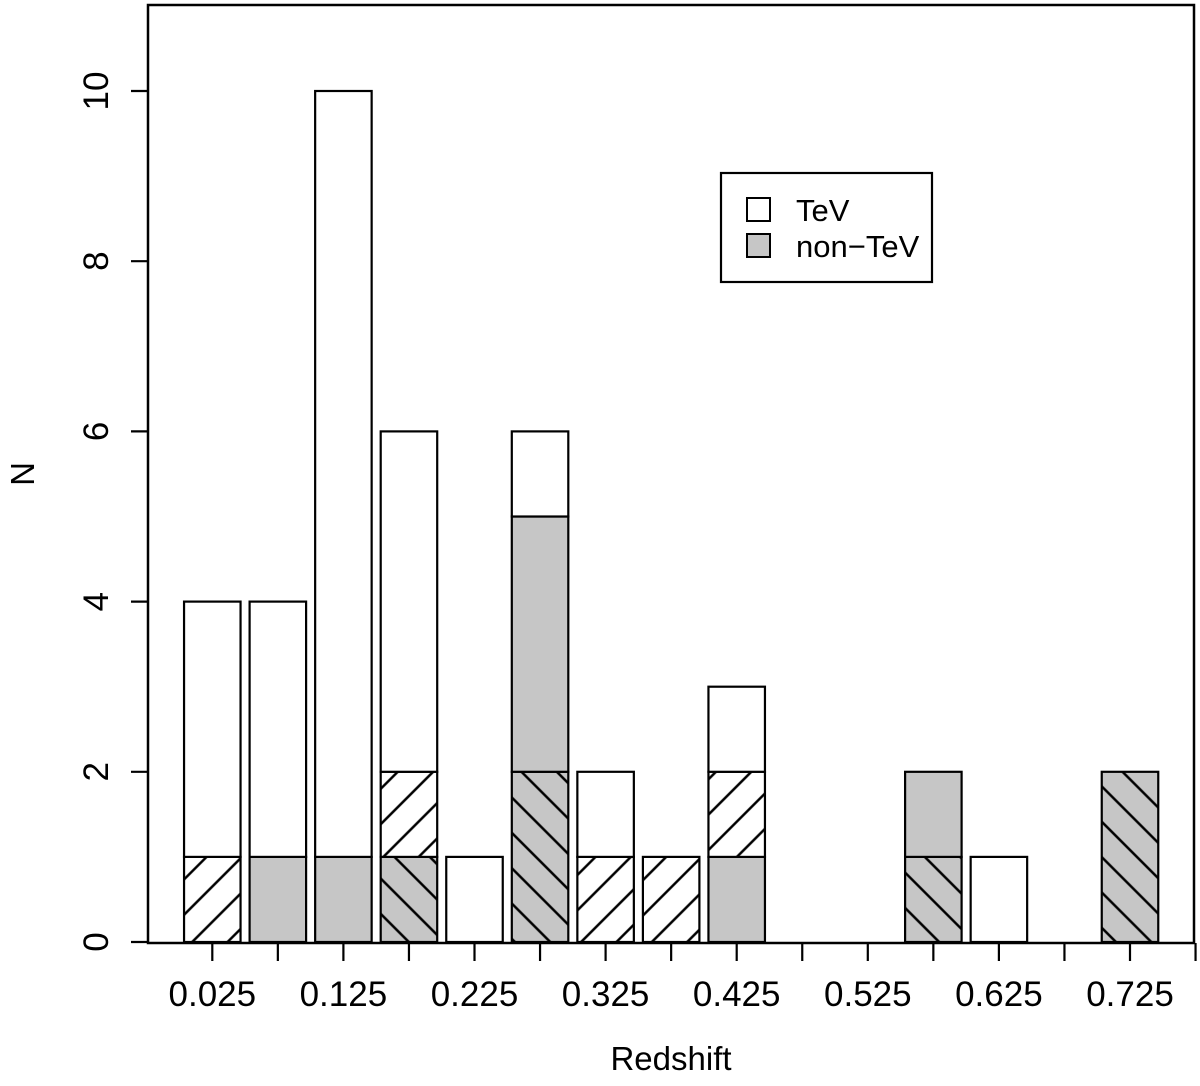 The width and height of the screenshot is (1200, 1086). I want to click on legend-swatch-tev, so click(758, 209).